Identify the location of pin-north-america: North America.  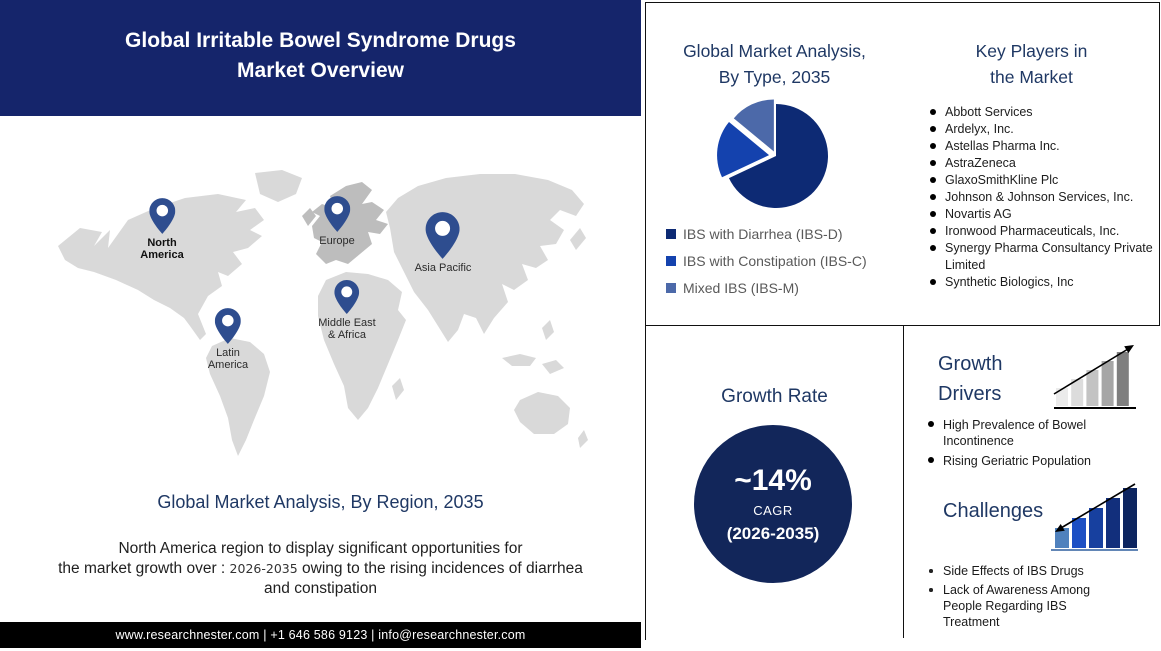
(162, 229).